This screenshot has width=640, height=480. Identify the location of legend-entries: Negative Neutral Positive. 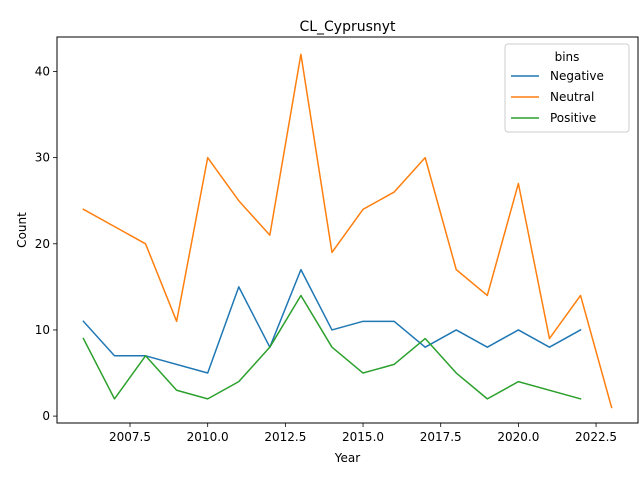
(557, 97).